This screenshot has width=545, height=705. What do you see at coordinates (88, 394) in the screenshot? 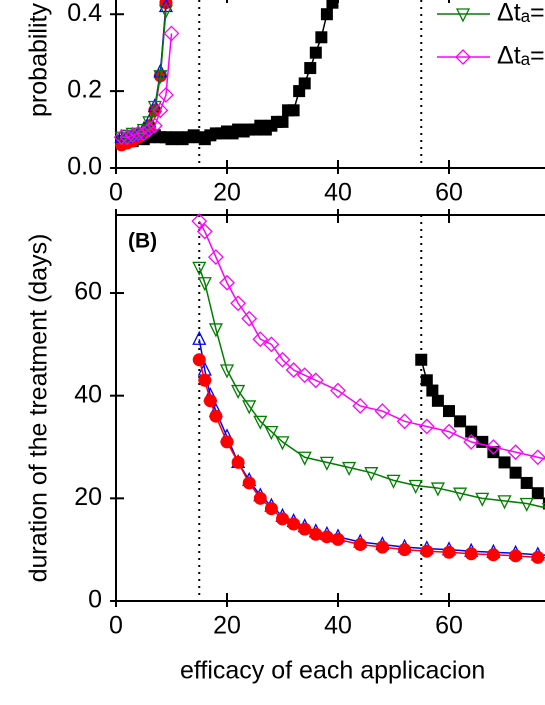
I see `y-tick-label: 40` at bounding box center [88, 394].